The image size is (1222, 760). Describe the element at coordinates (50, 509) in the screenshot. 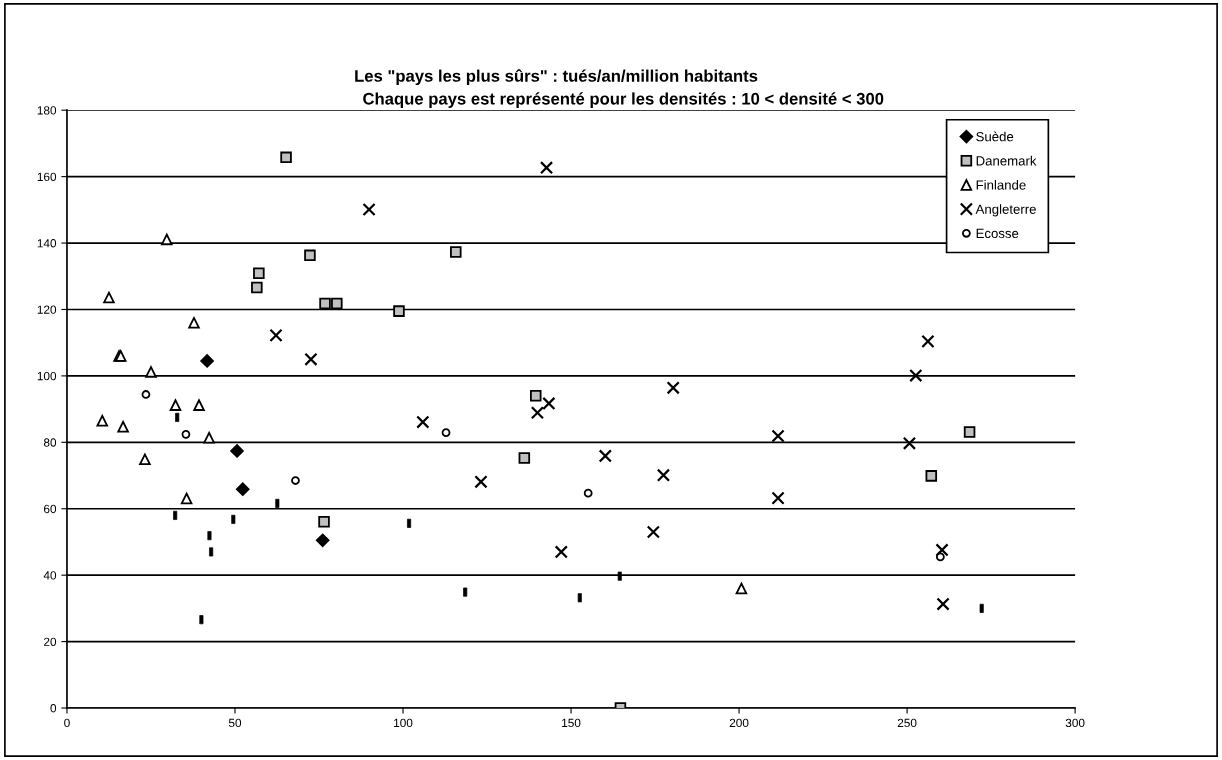

I see `y-tick-label: 60` at that location.